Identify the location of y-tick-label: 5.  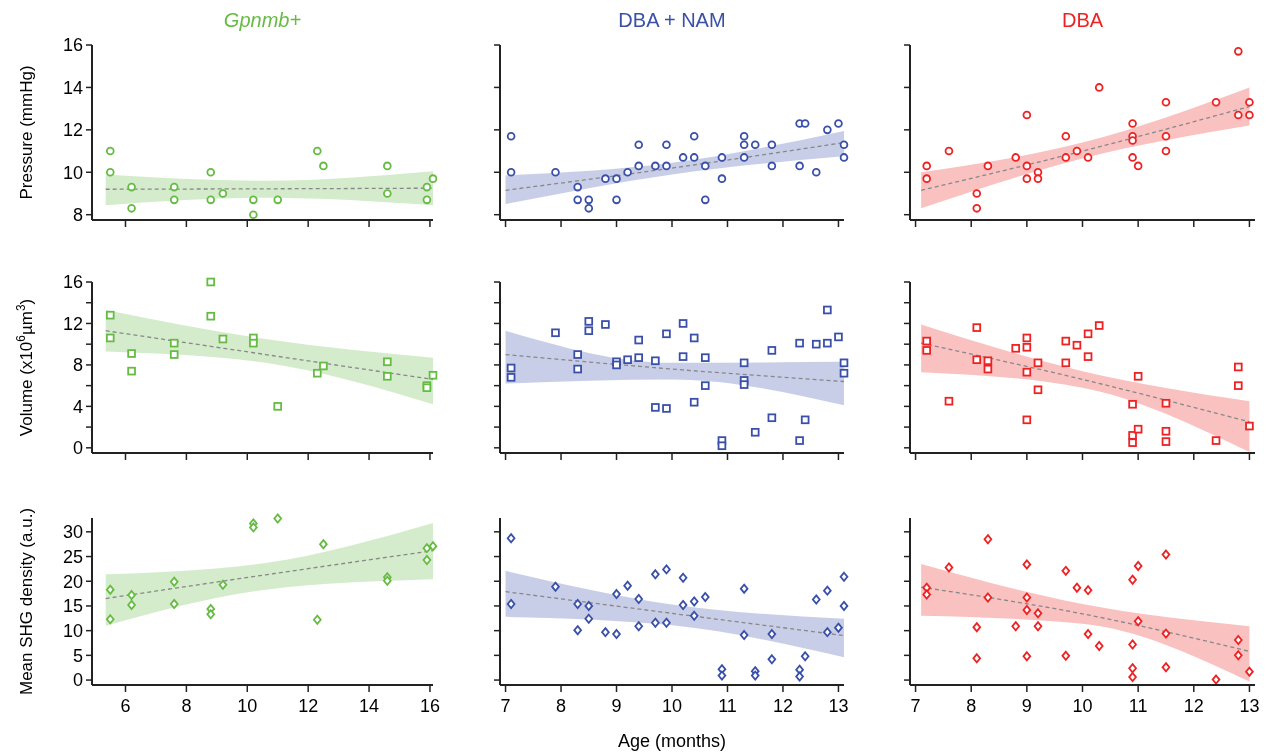
(77, 655).